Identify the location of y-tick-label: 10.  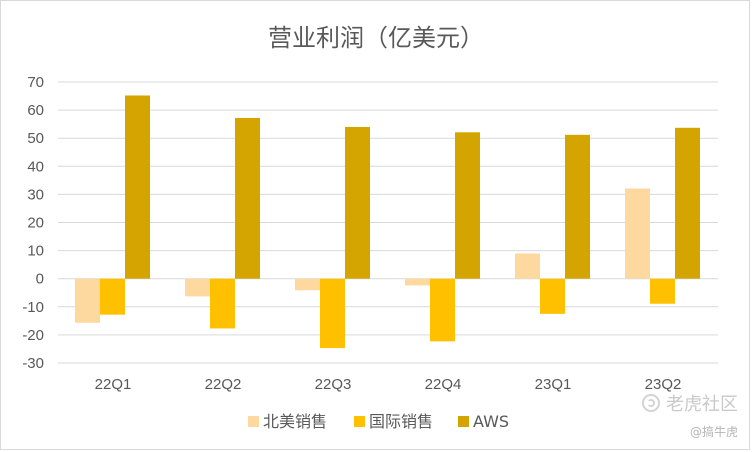
(35, 251).